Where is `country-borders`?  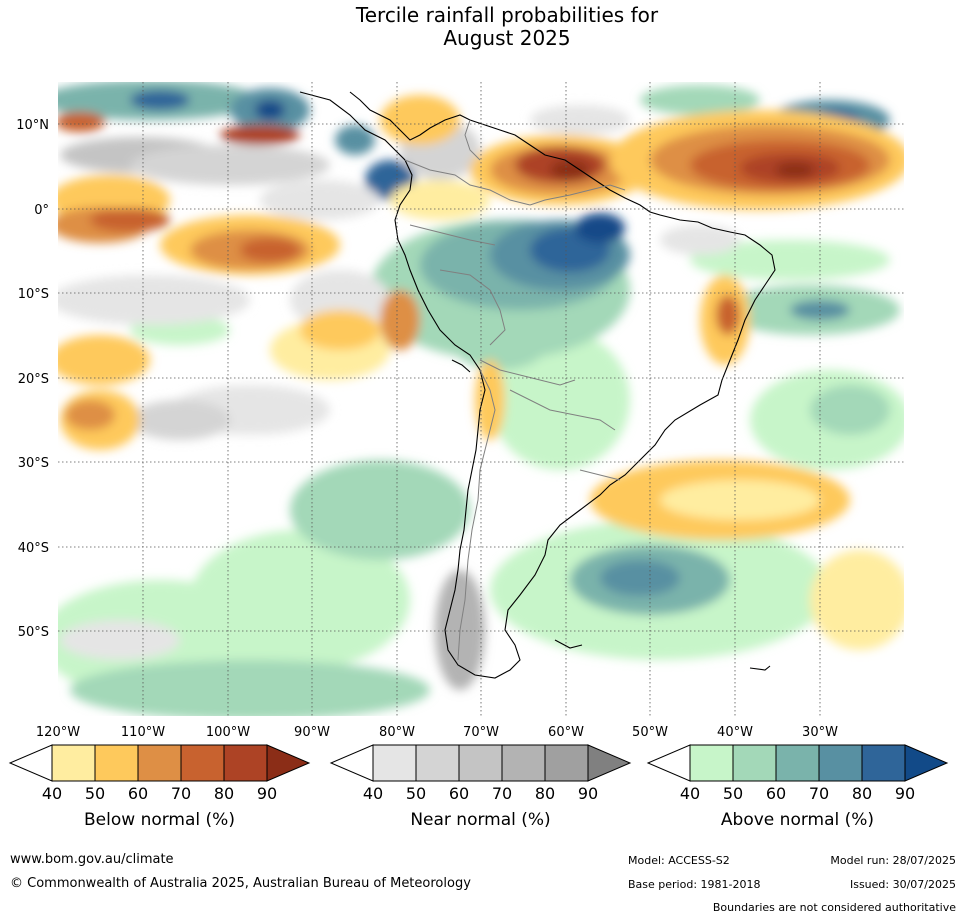 country-borders is located at coordinates (515, 390).